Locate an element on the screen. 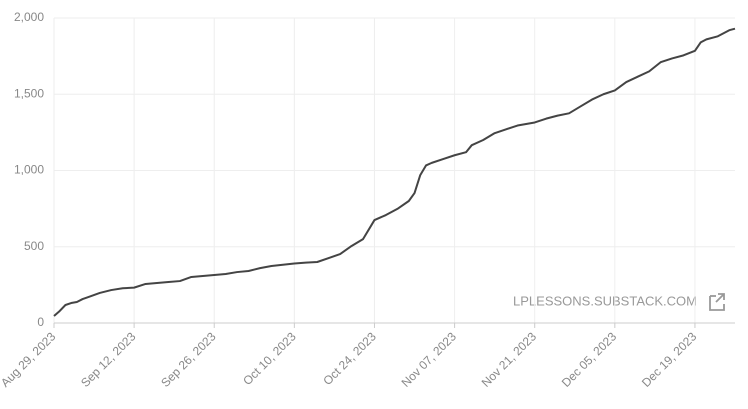  x-tick-label: Sep 26, 2023 is located at coordinates (188, 359).